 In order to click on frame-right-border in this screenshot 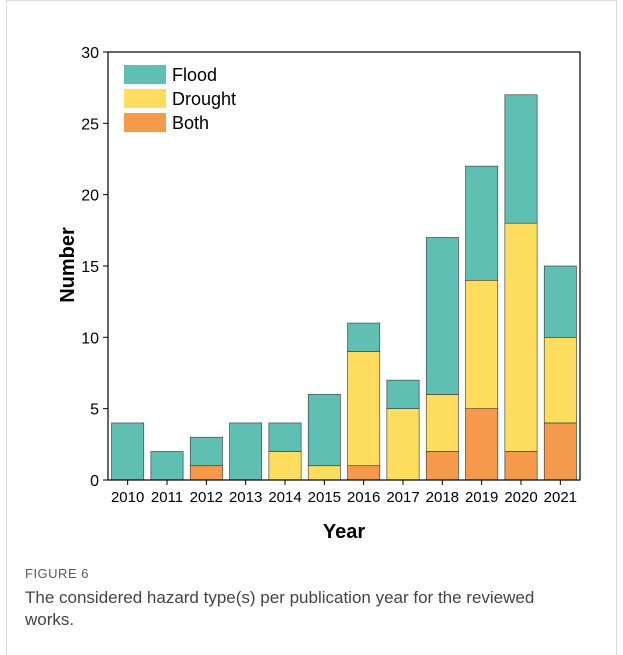, I will do `click(616, 327)`.